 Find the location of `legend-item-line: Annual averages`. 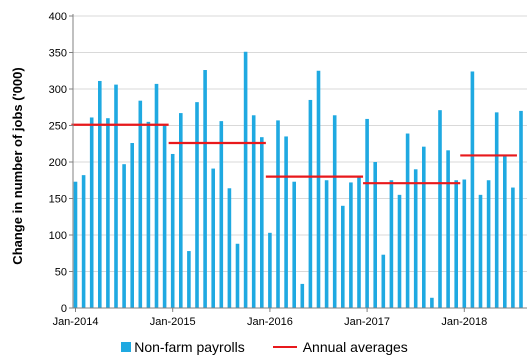

legend-item-line: Annual averages is located at coordinates (340, 346).